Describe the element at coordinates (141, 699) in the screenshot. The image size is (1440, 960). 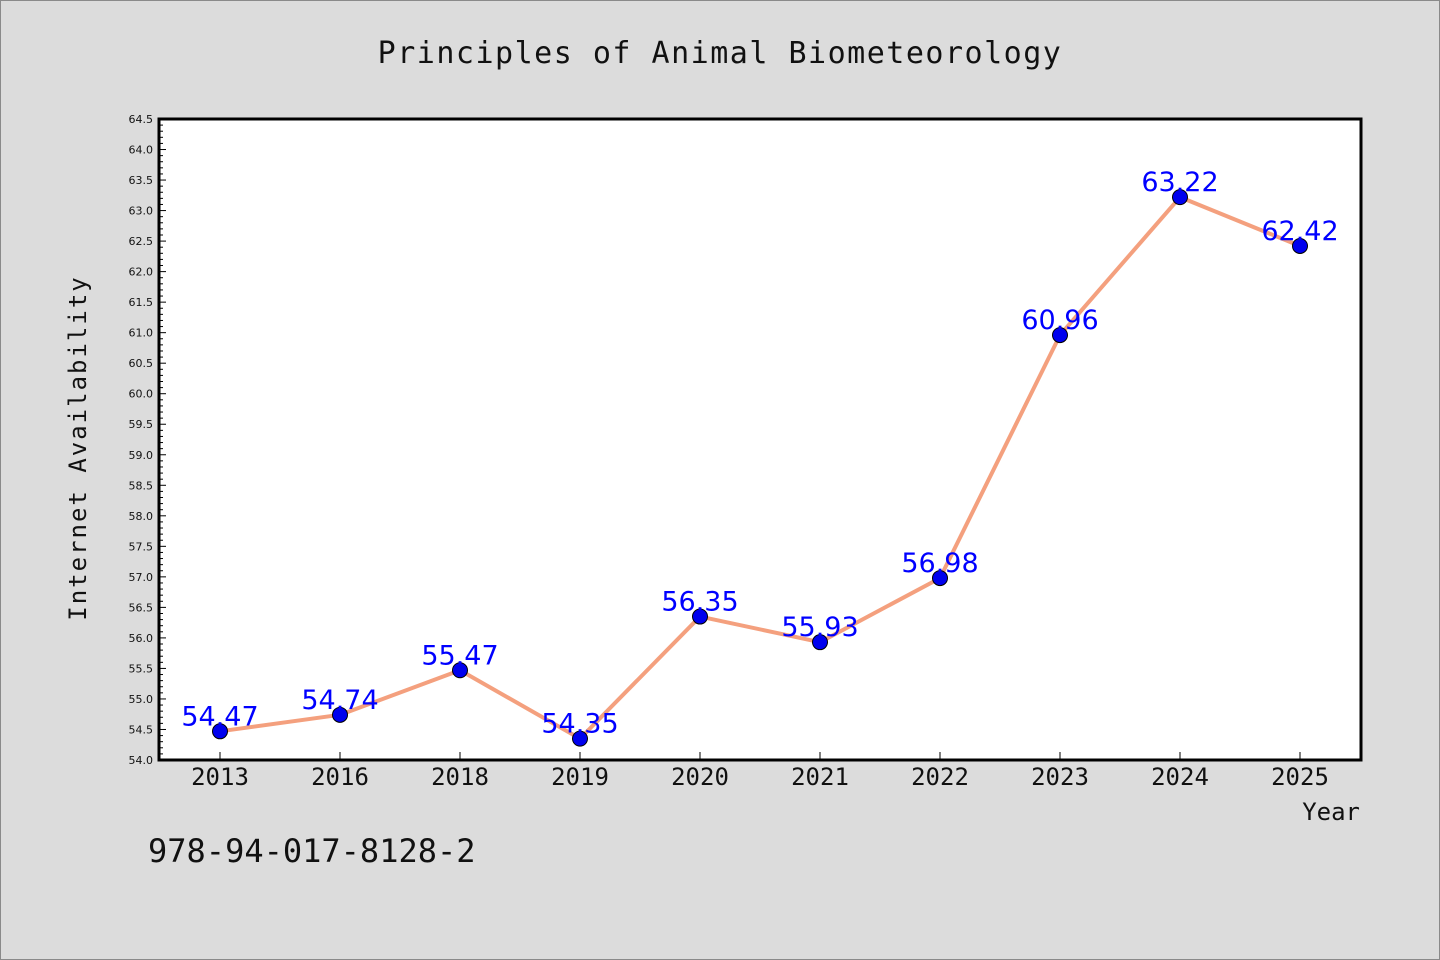
I see `y-tick-label: 55.0` at that location.